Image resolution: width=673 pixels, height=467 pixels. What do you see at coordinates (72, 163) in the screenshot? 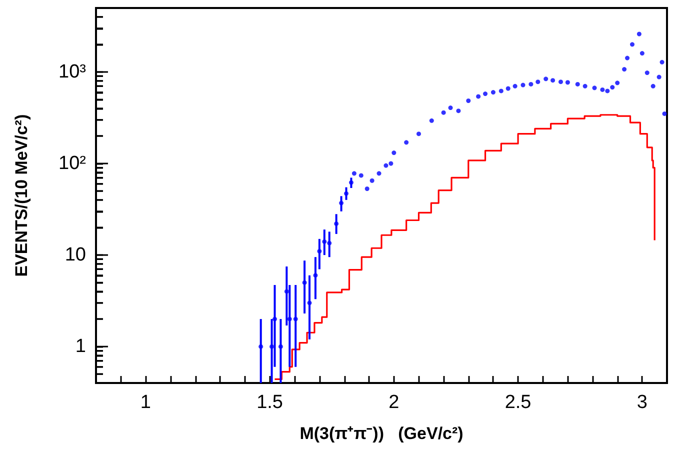
I see `y-tick-label: 10²` at bounding box center [72, 163].